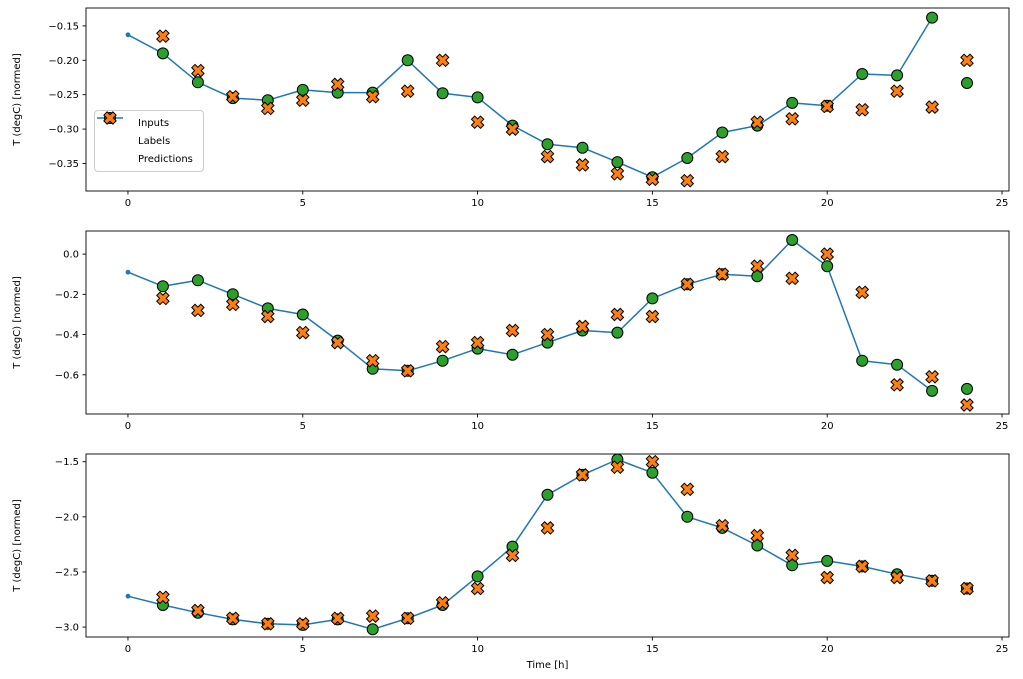  I want to click on y-tick-label: −1.5, so click(67, 462).